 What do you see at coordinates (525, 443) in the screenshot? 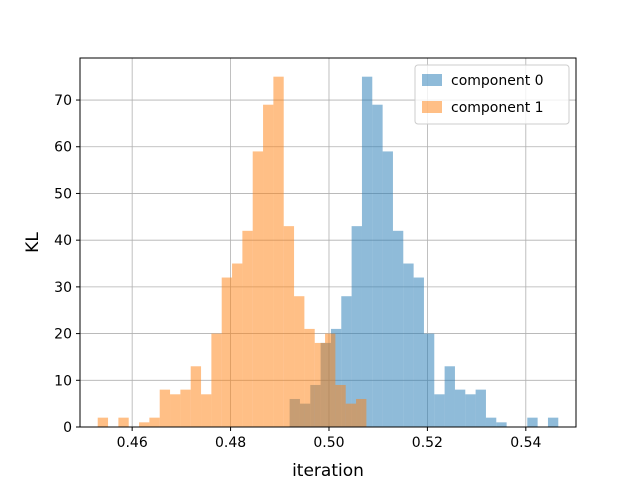
I see `x-tick-label: 0.54` at bounding box center [525, 443].